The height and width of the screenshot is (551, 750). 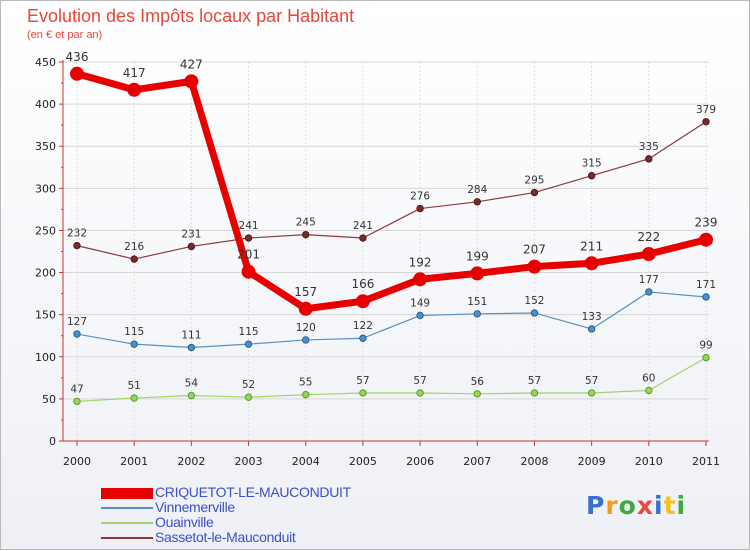 I want to click on data-label: 47, so click(x=76, y=389).